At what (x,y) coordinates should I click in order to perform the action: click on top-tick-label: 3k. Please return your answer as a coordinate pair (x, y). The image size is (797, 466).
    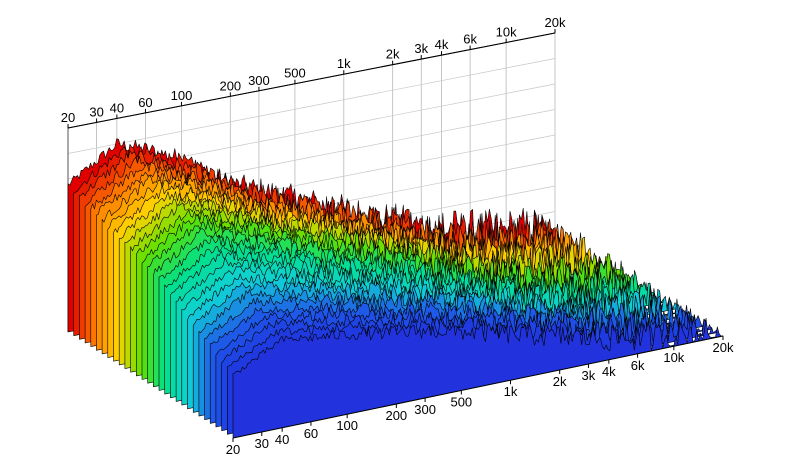
    Looking at the image, I should click on (421, 48).